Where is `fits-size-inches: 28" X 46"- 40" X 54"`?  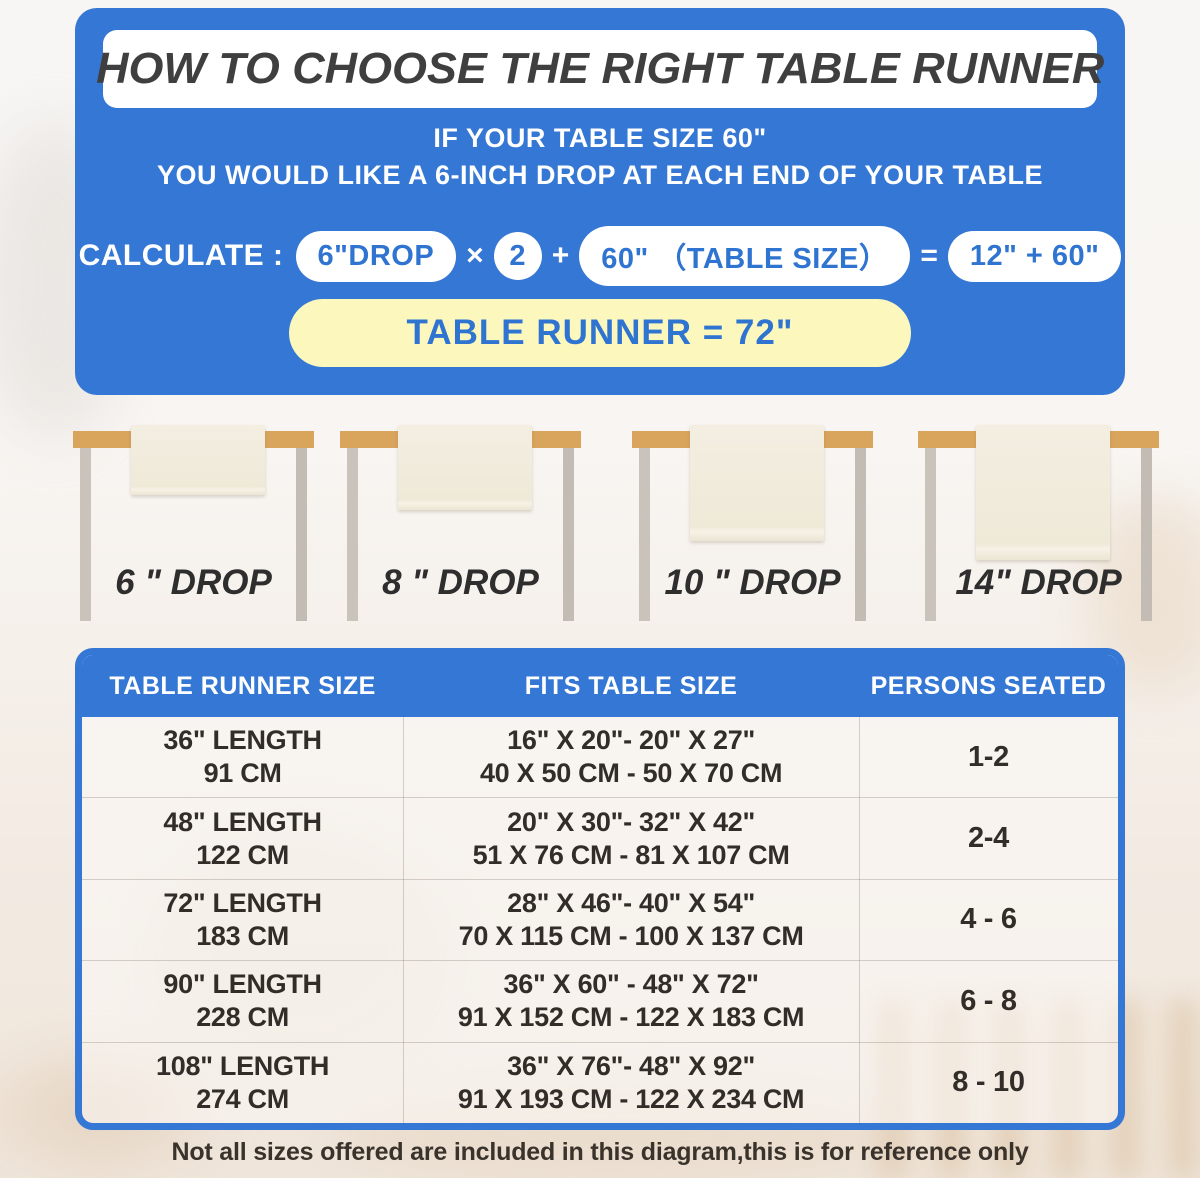 fits-size-inches: 28" X 46"- 40" X 54" is located at coordinates (631, 903).